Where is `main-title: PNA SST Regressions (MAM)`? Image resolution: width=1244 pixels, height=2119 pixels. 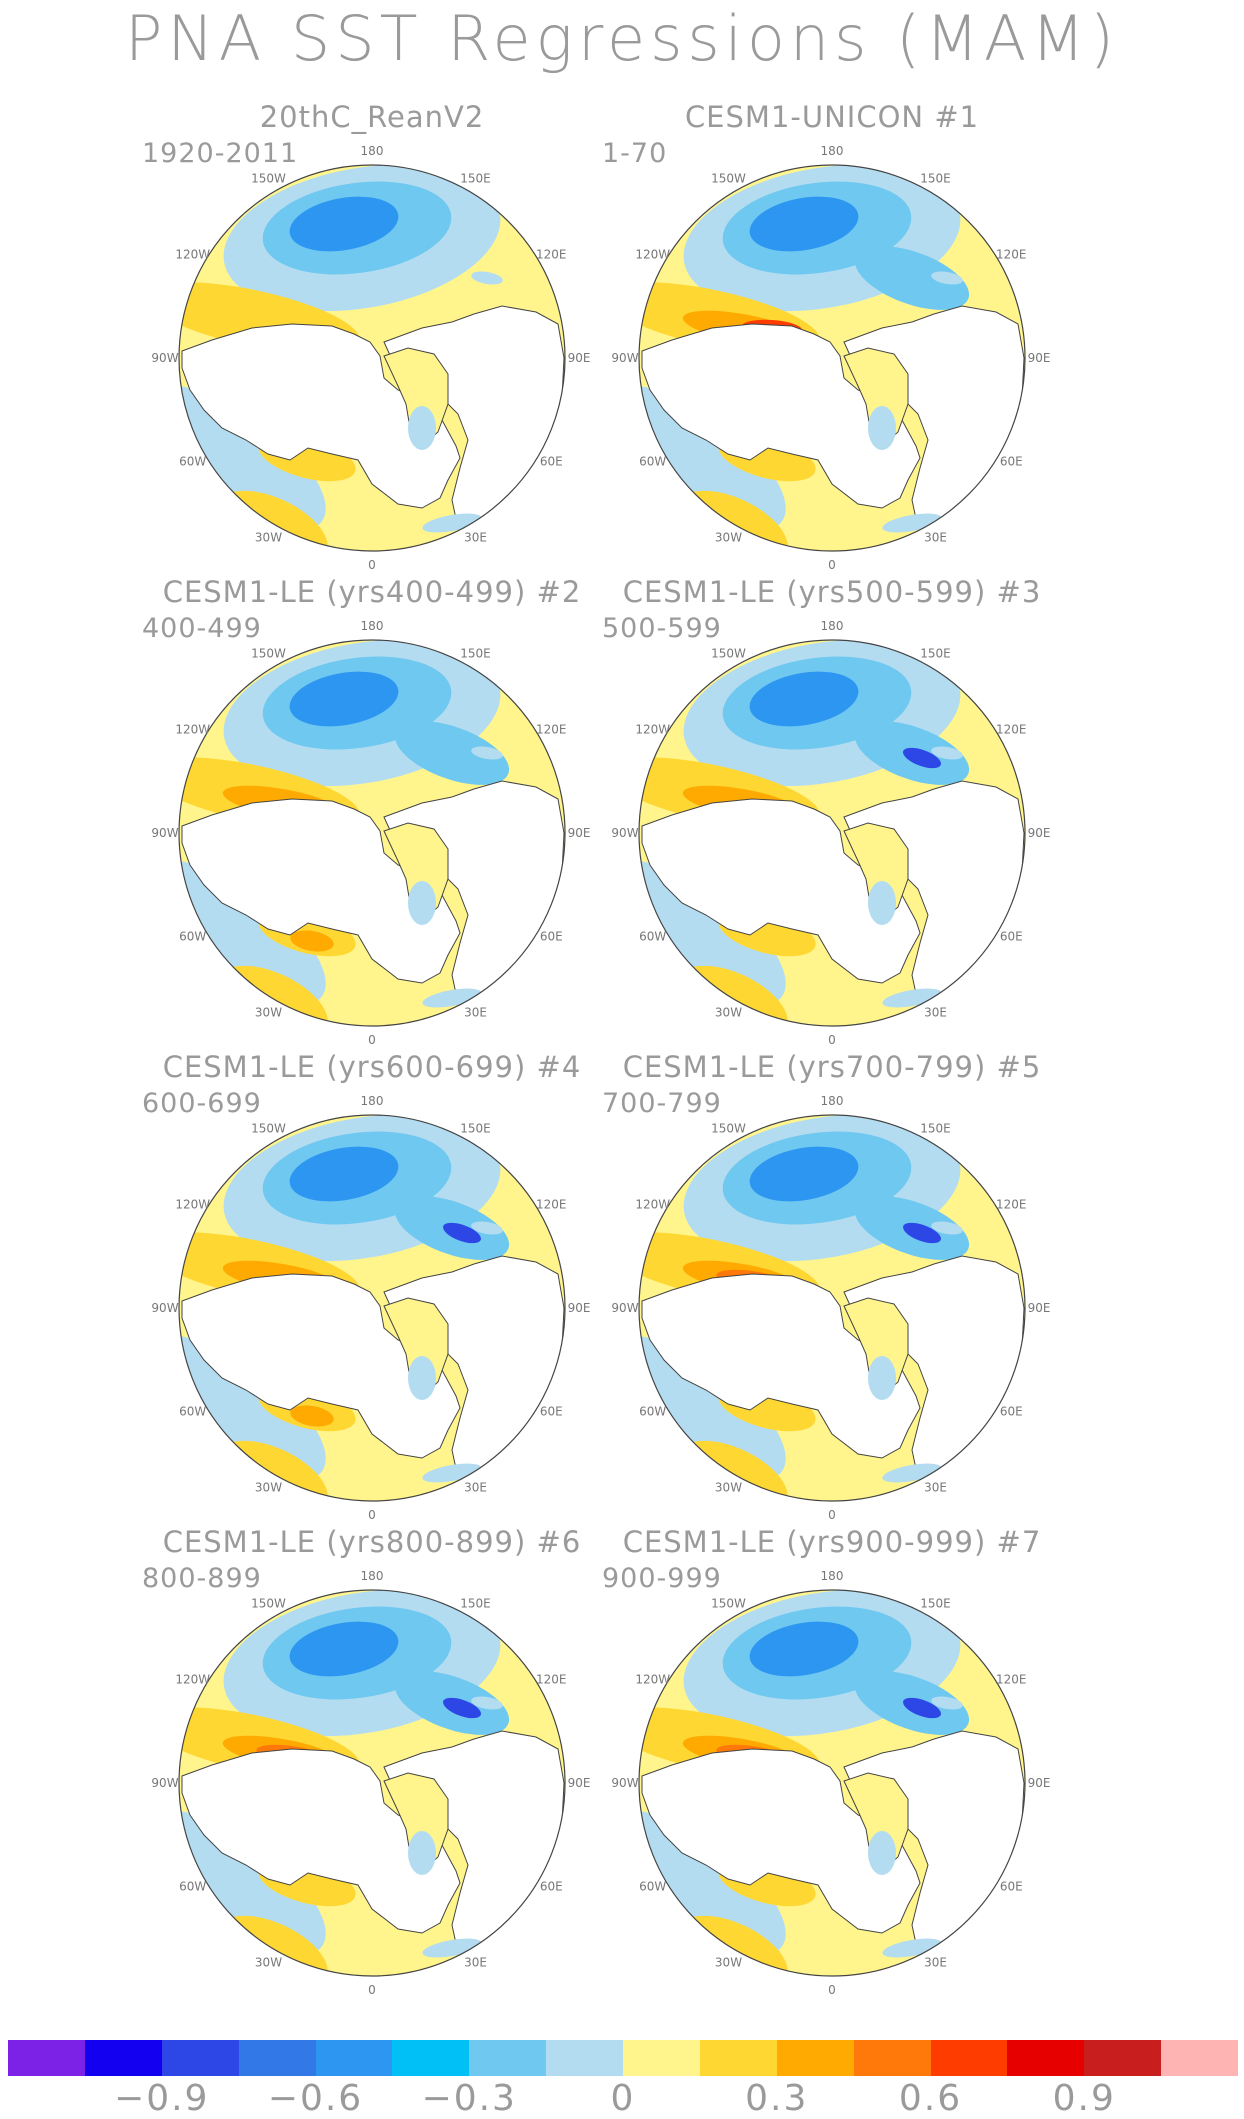 main-title: PNA SST Regressions (MAM) is located at coordinates (622, 38).